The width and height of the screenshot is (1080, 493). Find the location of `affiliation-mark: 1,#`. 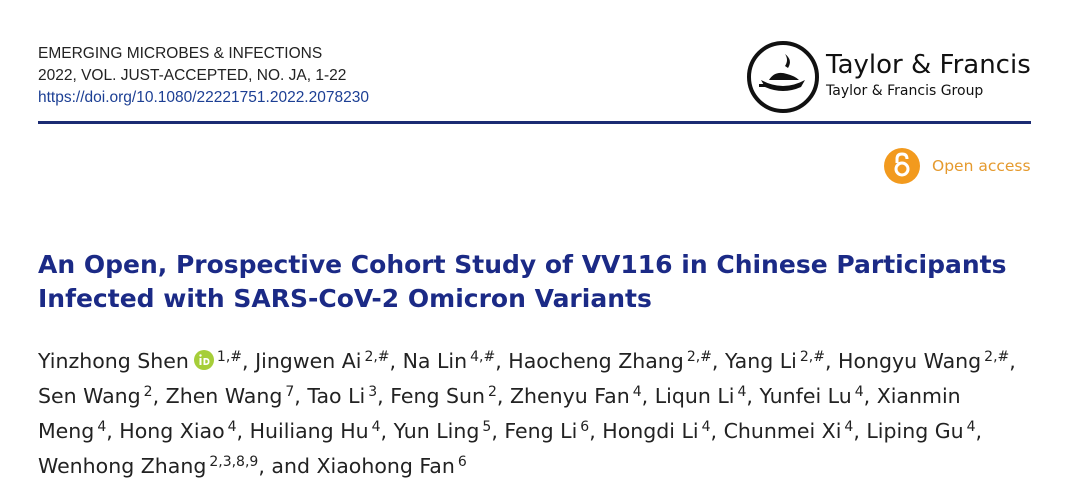

affiliation-mark: 1,# is located at coordinates (229, 357).